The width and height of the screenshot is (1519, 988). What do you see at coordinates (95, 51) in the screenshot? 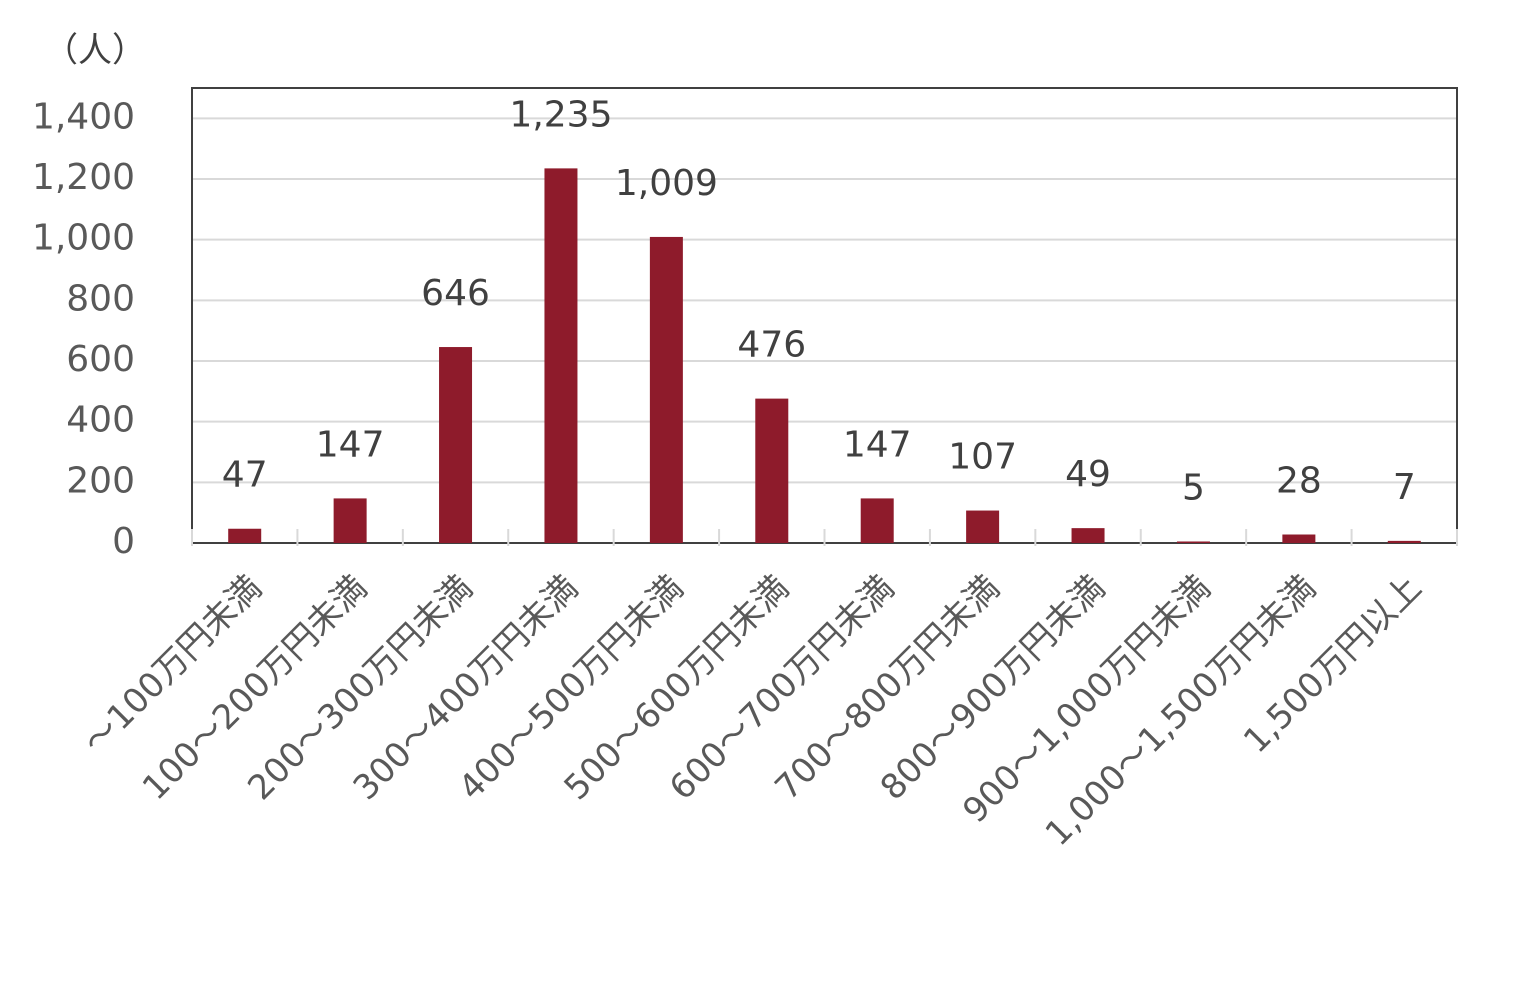
I see `y-unit-label: （人）` at bounding box center [95, 51].